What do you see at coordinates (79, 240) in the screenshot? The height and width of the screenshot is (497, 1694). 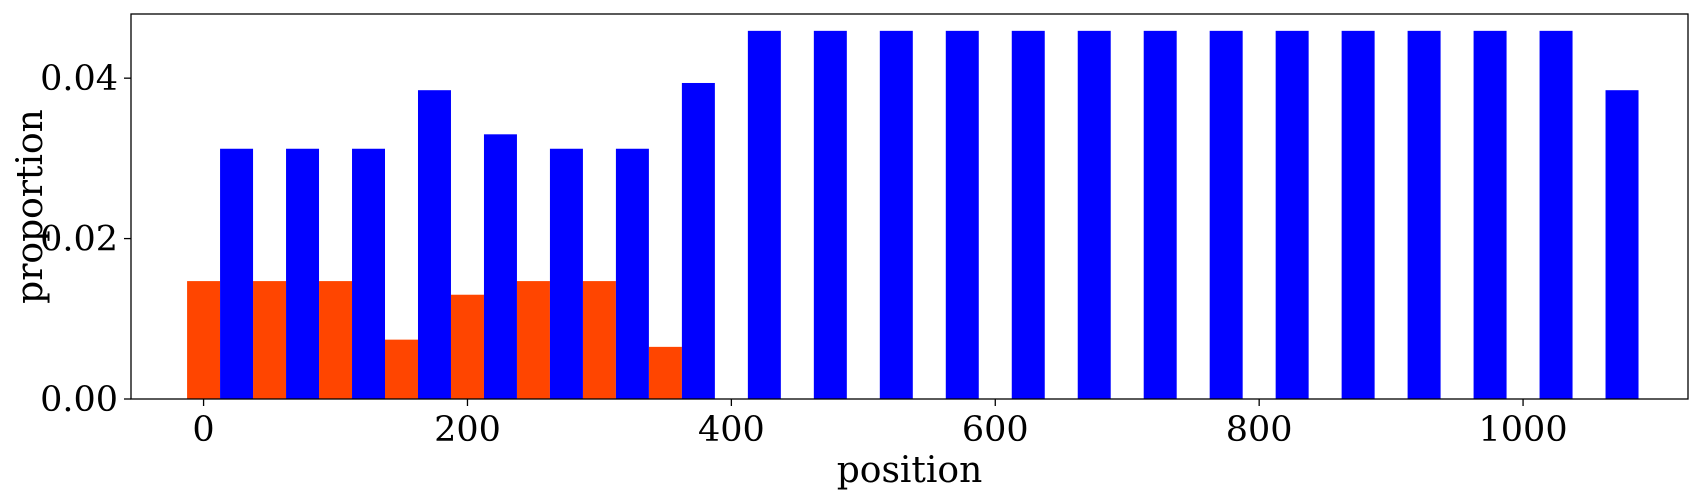 I see `y-tick-label: 0.02` at bounding box center [79, 240].